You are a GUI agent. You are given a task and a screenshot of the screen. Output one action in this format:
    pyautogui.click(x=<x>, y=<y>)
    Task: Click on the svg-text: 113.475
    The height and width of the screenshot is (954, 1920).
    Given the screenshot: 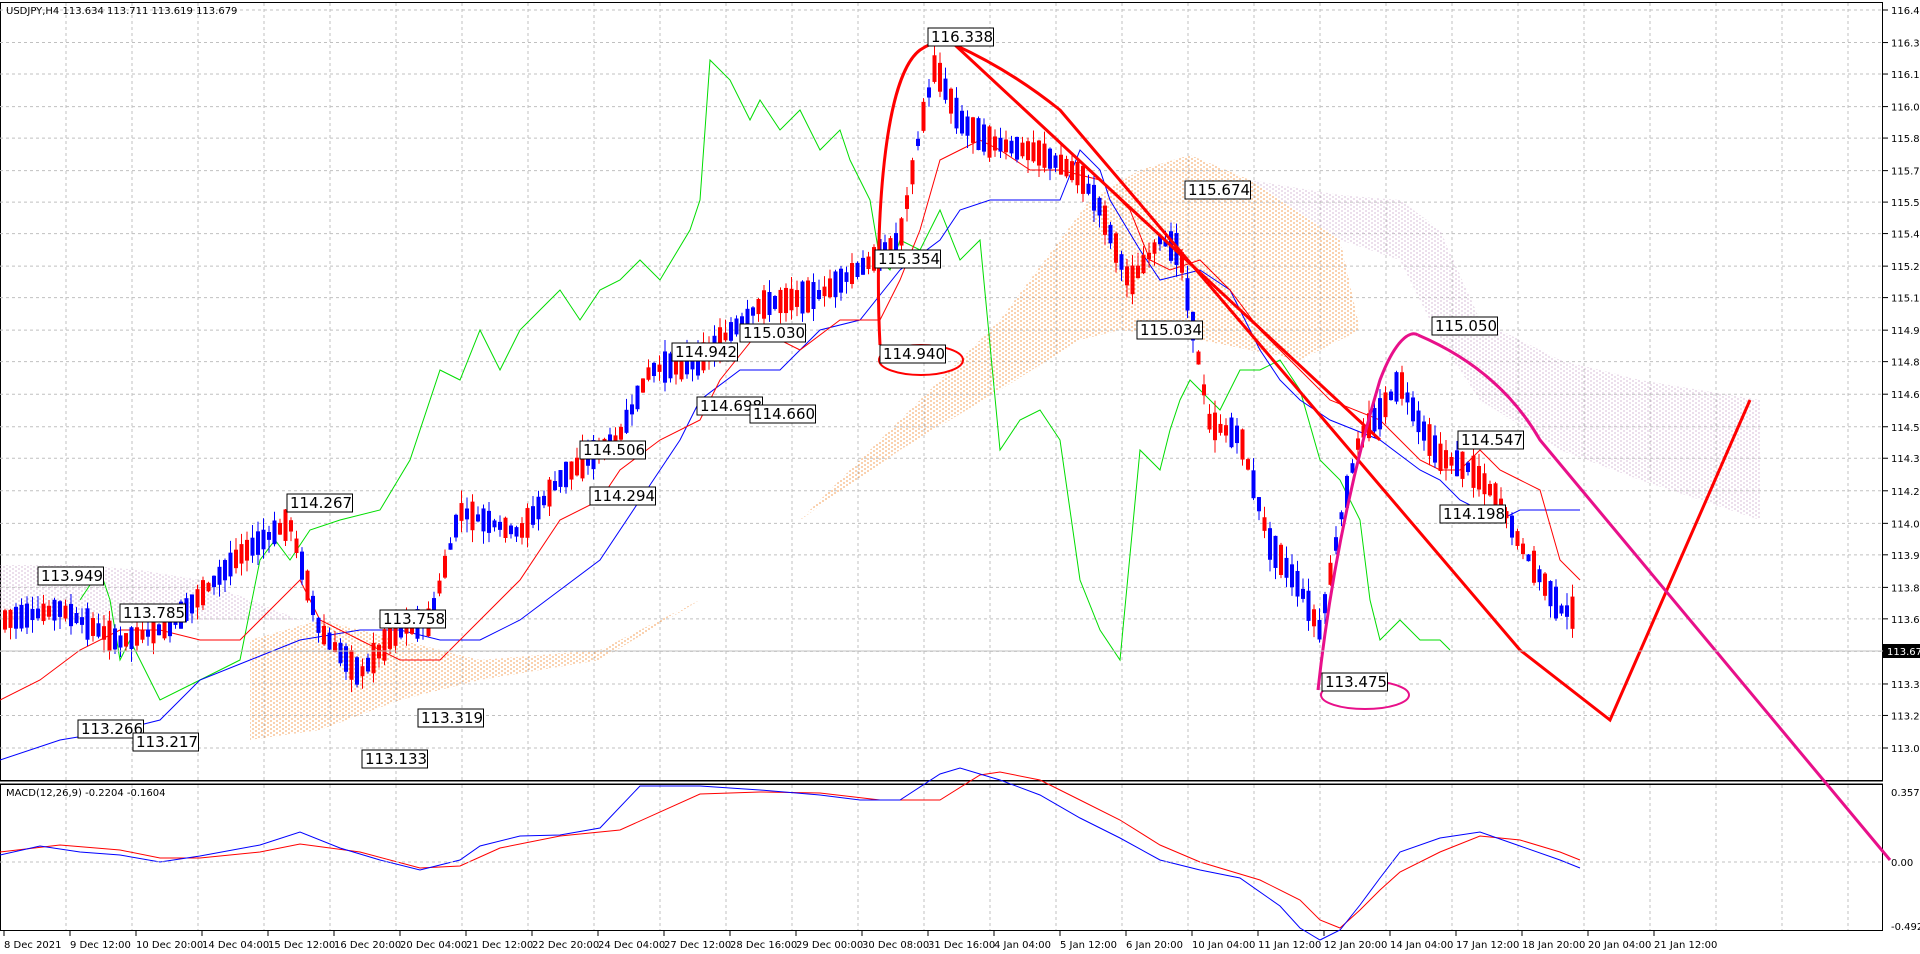 What is the action you would take?
    pyautogui.click(x=1356, y=682)
    